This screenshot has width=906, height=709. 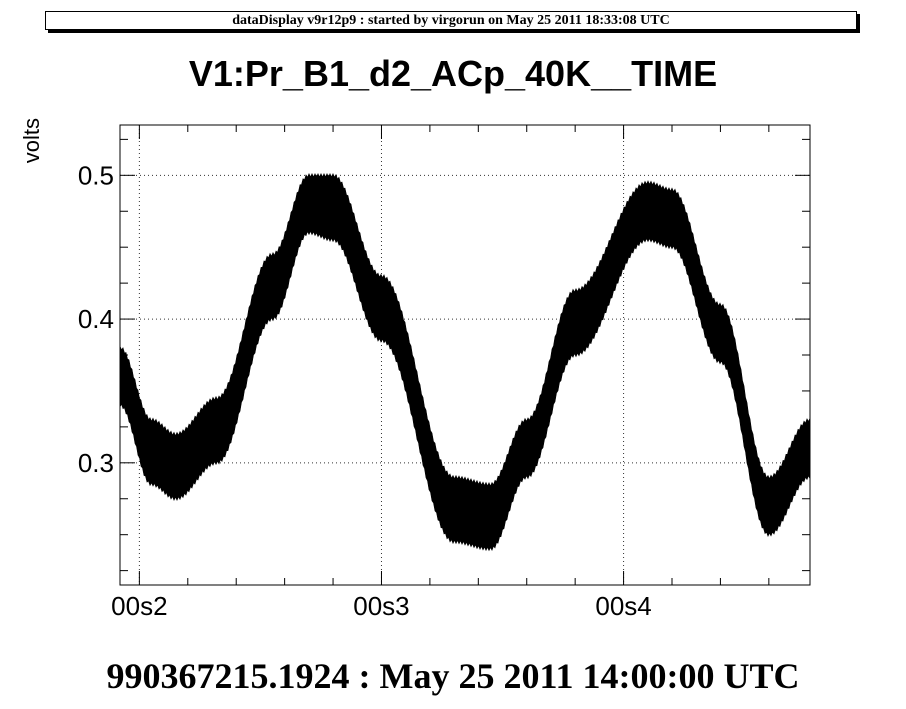 I want to click on x-tick-label: 00s2, so click(x=139, y=606).